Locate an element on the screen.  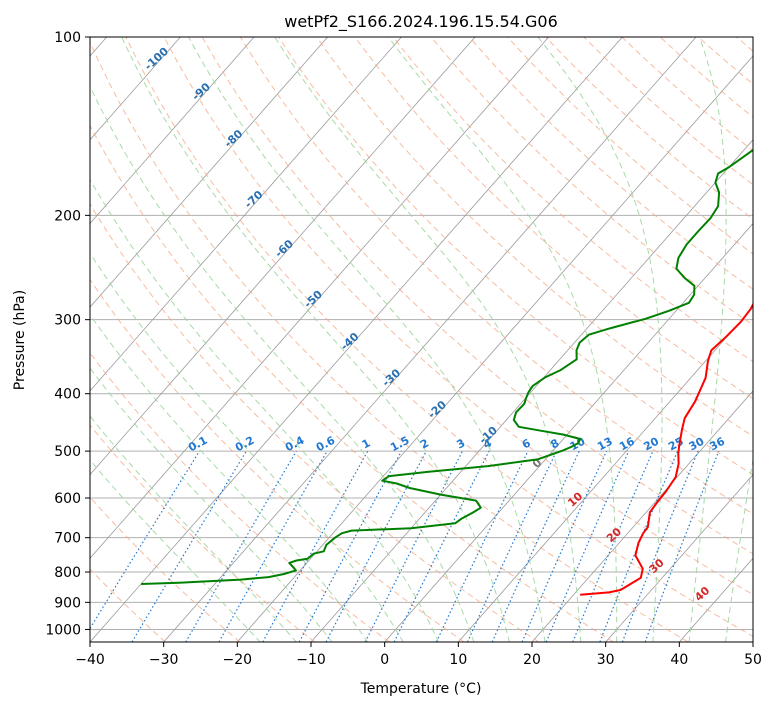
y-tick-label: 500 is located at coordinates (67, 452).